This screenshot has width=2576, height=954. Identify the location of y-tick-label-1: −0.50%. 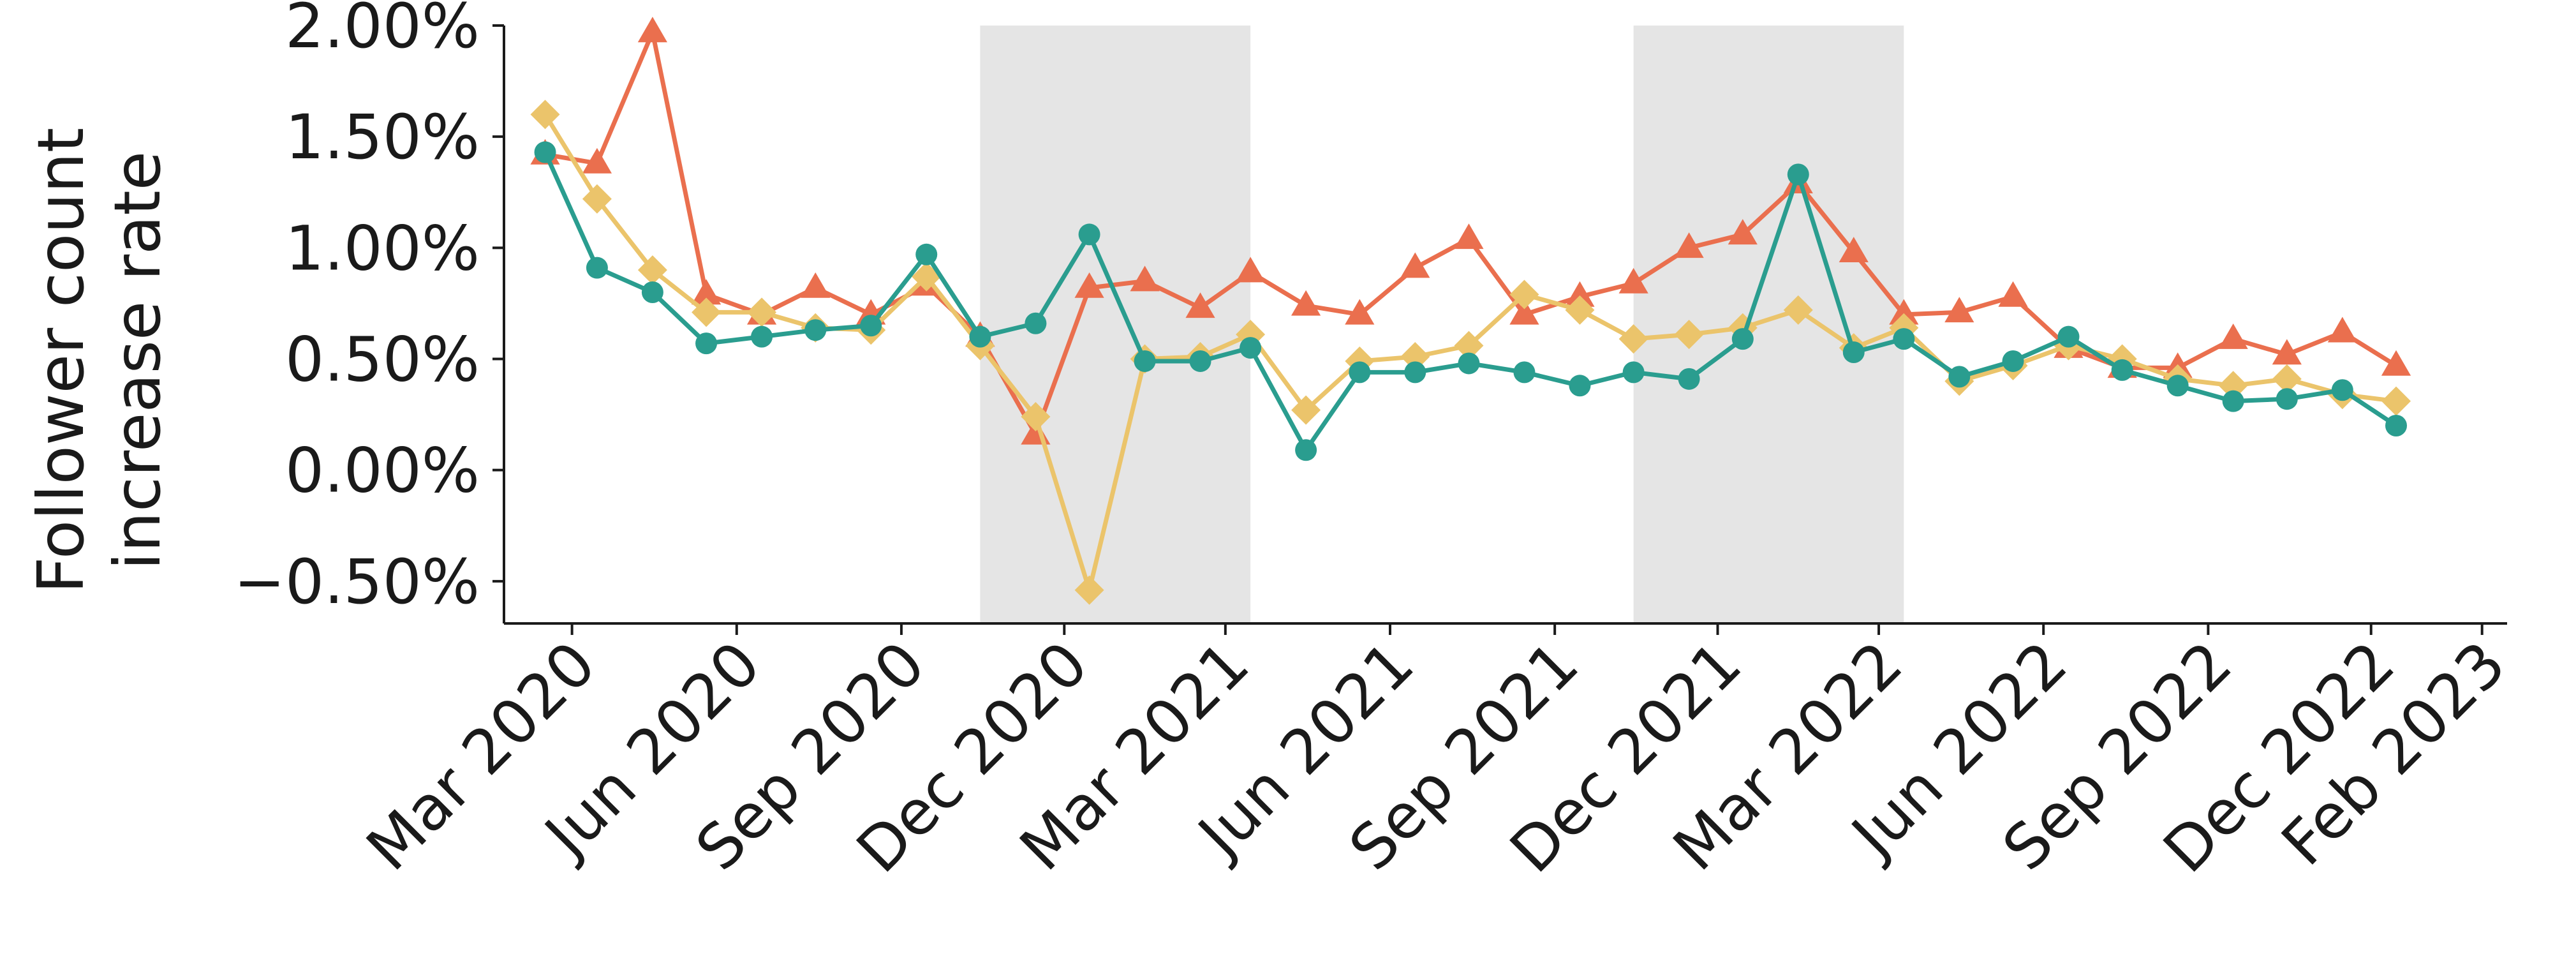
(357, 582).